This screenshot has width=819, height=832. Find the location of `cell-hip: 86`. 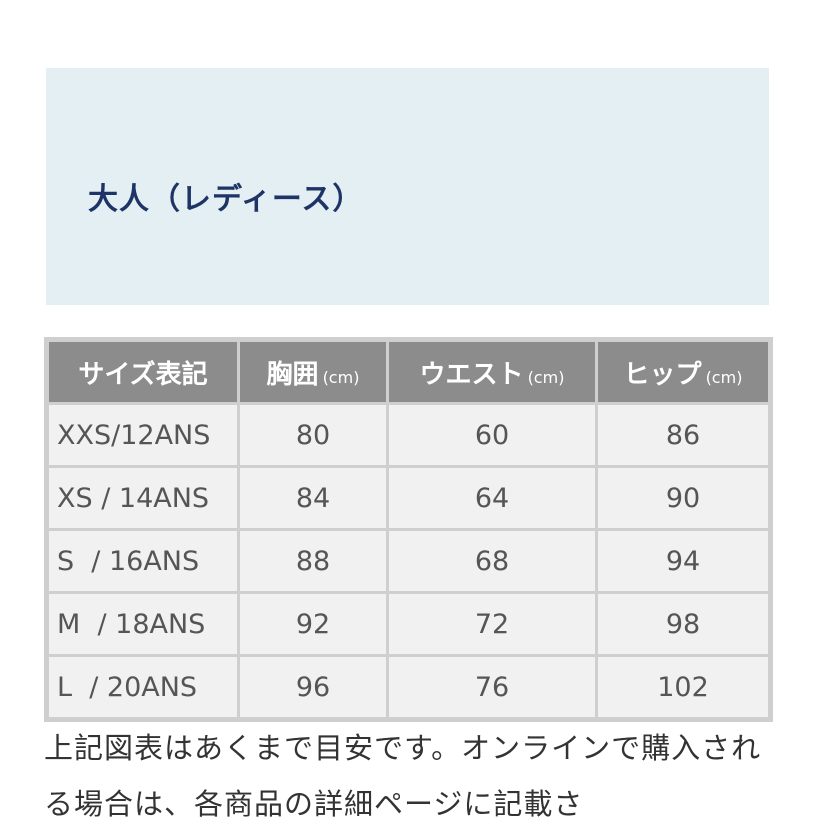

cell-hip: 86 is located at coordinates (683, 435).